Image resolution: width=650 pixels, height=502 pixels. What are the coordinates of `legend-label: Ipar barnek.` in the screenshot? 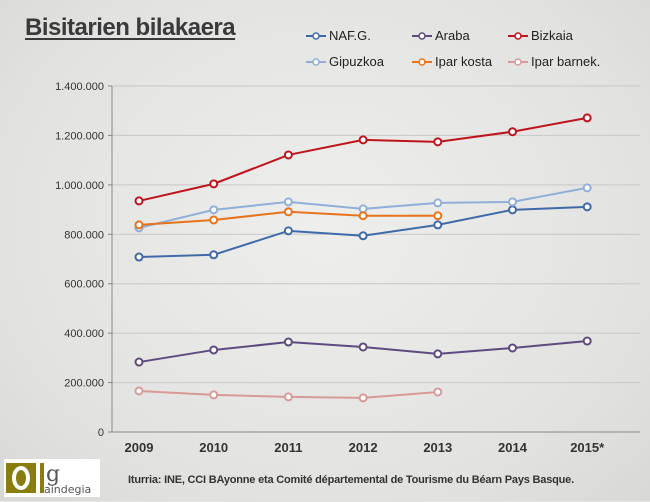 It's located at (566, 61).